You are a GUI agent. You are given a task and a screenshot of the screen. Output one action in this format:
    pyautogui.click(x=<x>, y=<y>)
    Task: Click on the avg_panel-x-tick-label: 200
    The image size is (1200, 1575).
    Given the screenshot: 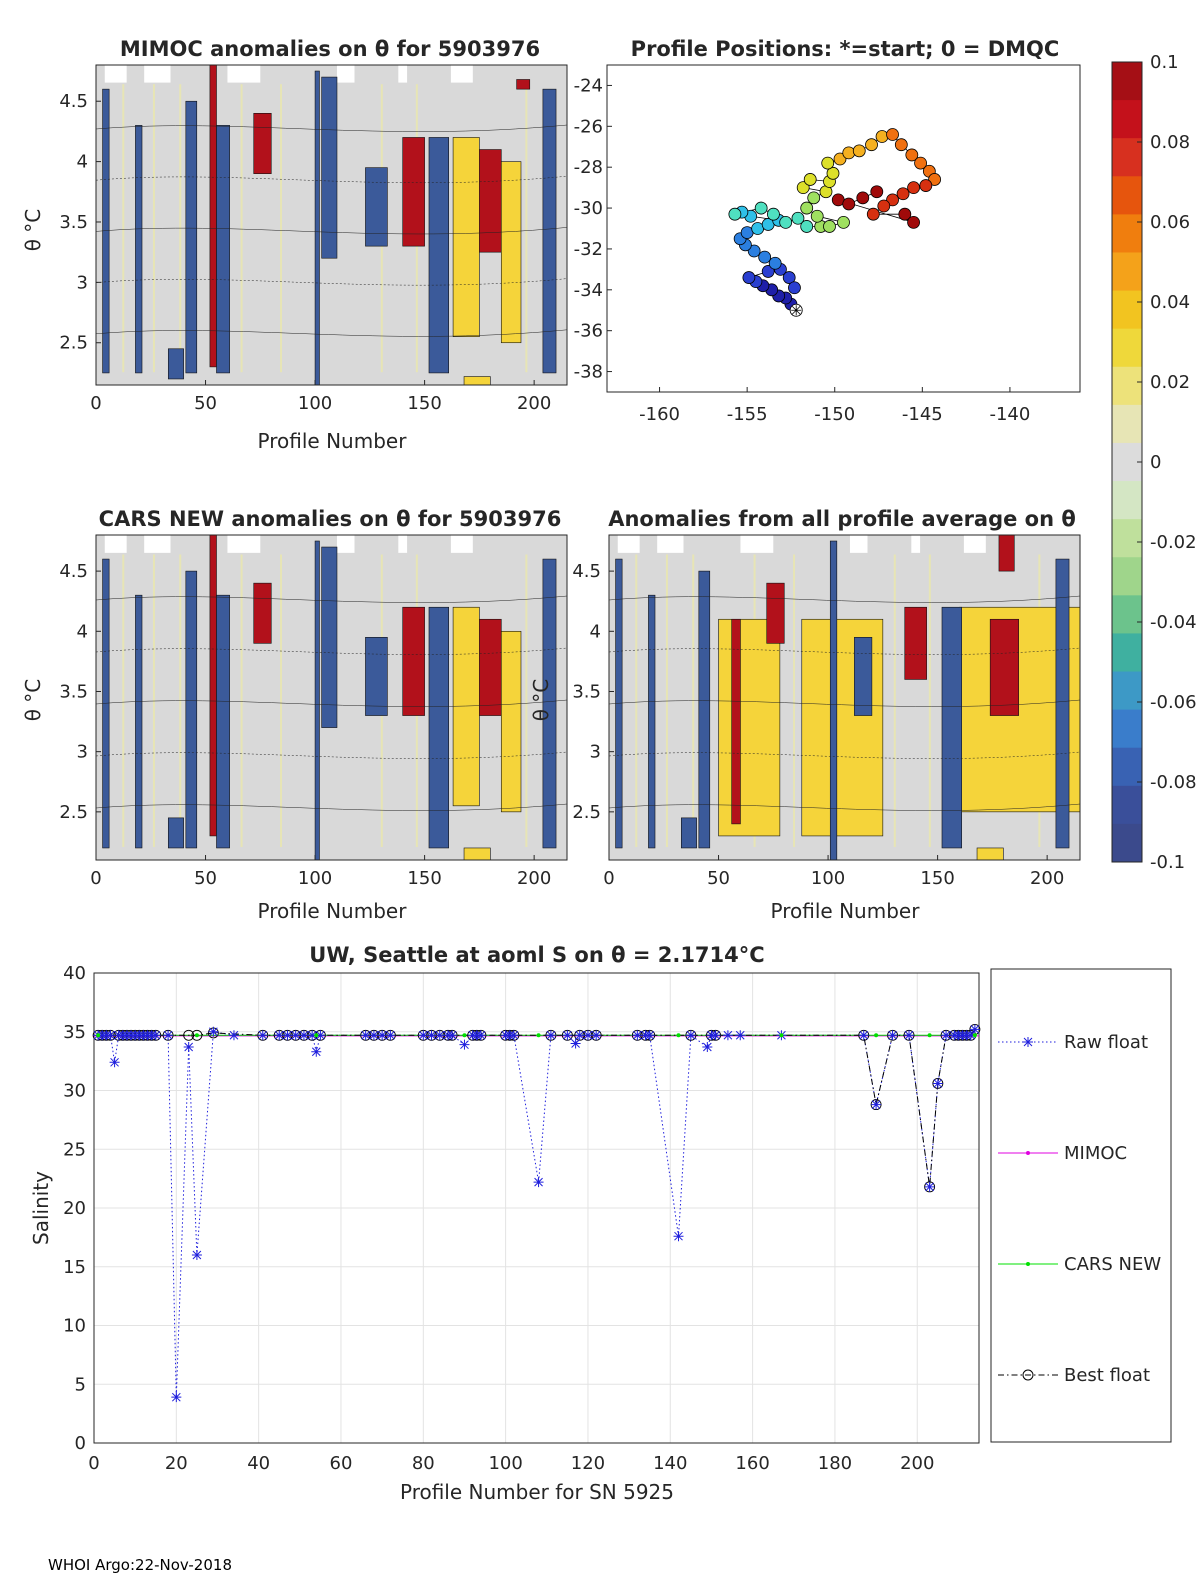 What is the action you would take?
    pyautogui.click(x=1047, y=878)
    